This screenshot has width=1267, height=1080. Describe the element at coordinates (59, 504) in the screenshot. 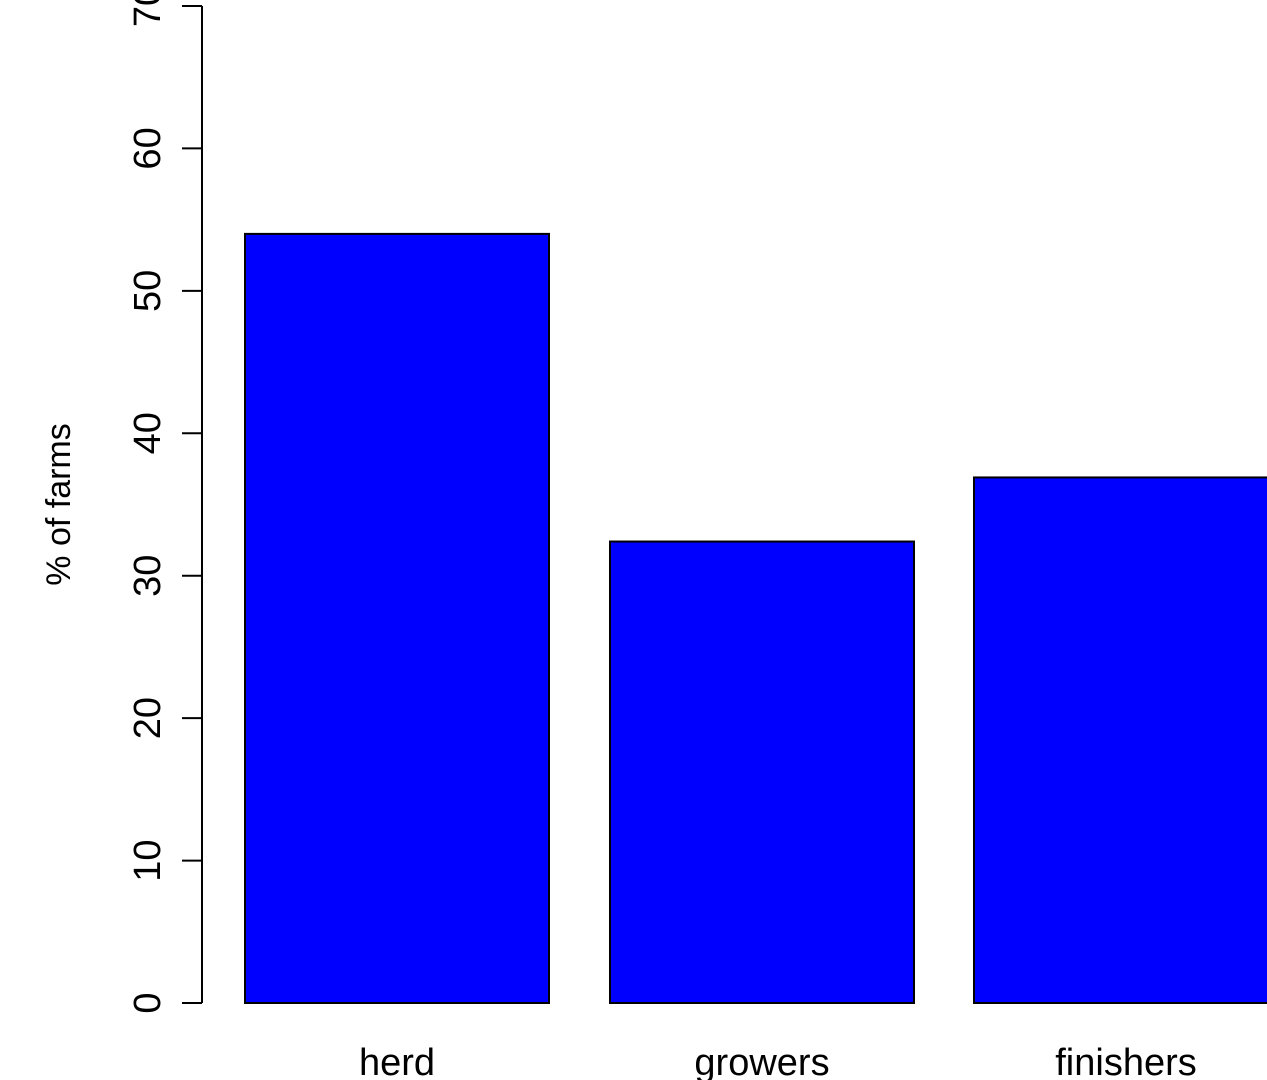

I see `y-axis-title: % of farms` at that location.